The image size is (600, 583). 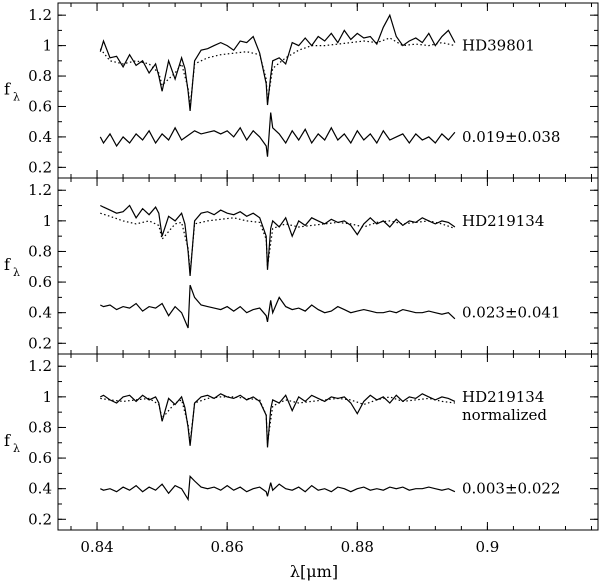 I want to click on x-tick-label: 0.9, so click(x=487, y=547).